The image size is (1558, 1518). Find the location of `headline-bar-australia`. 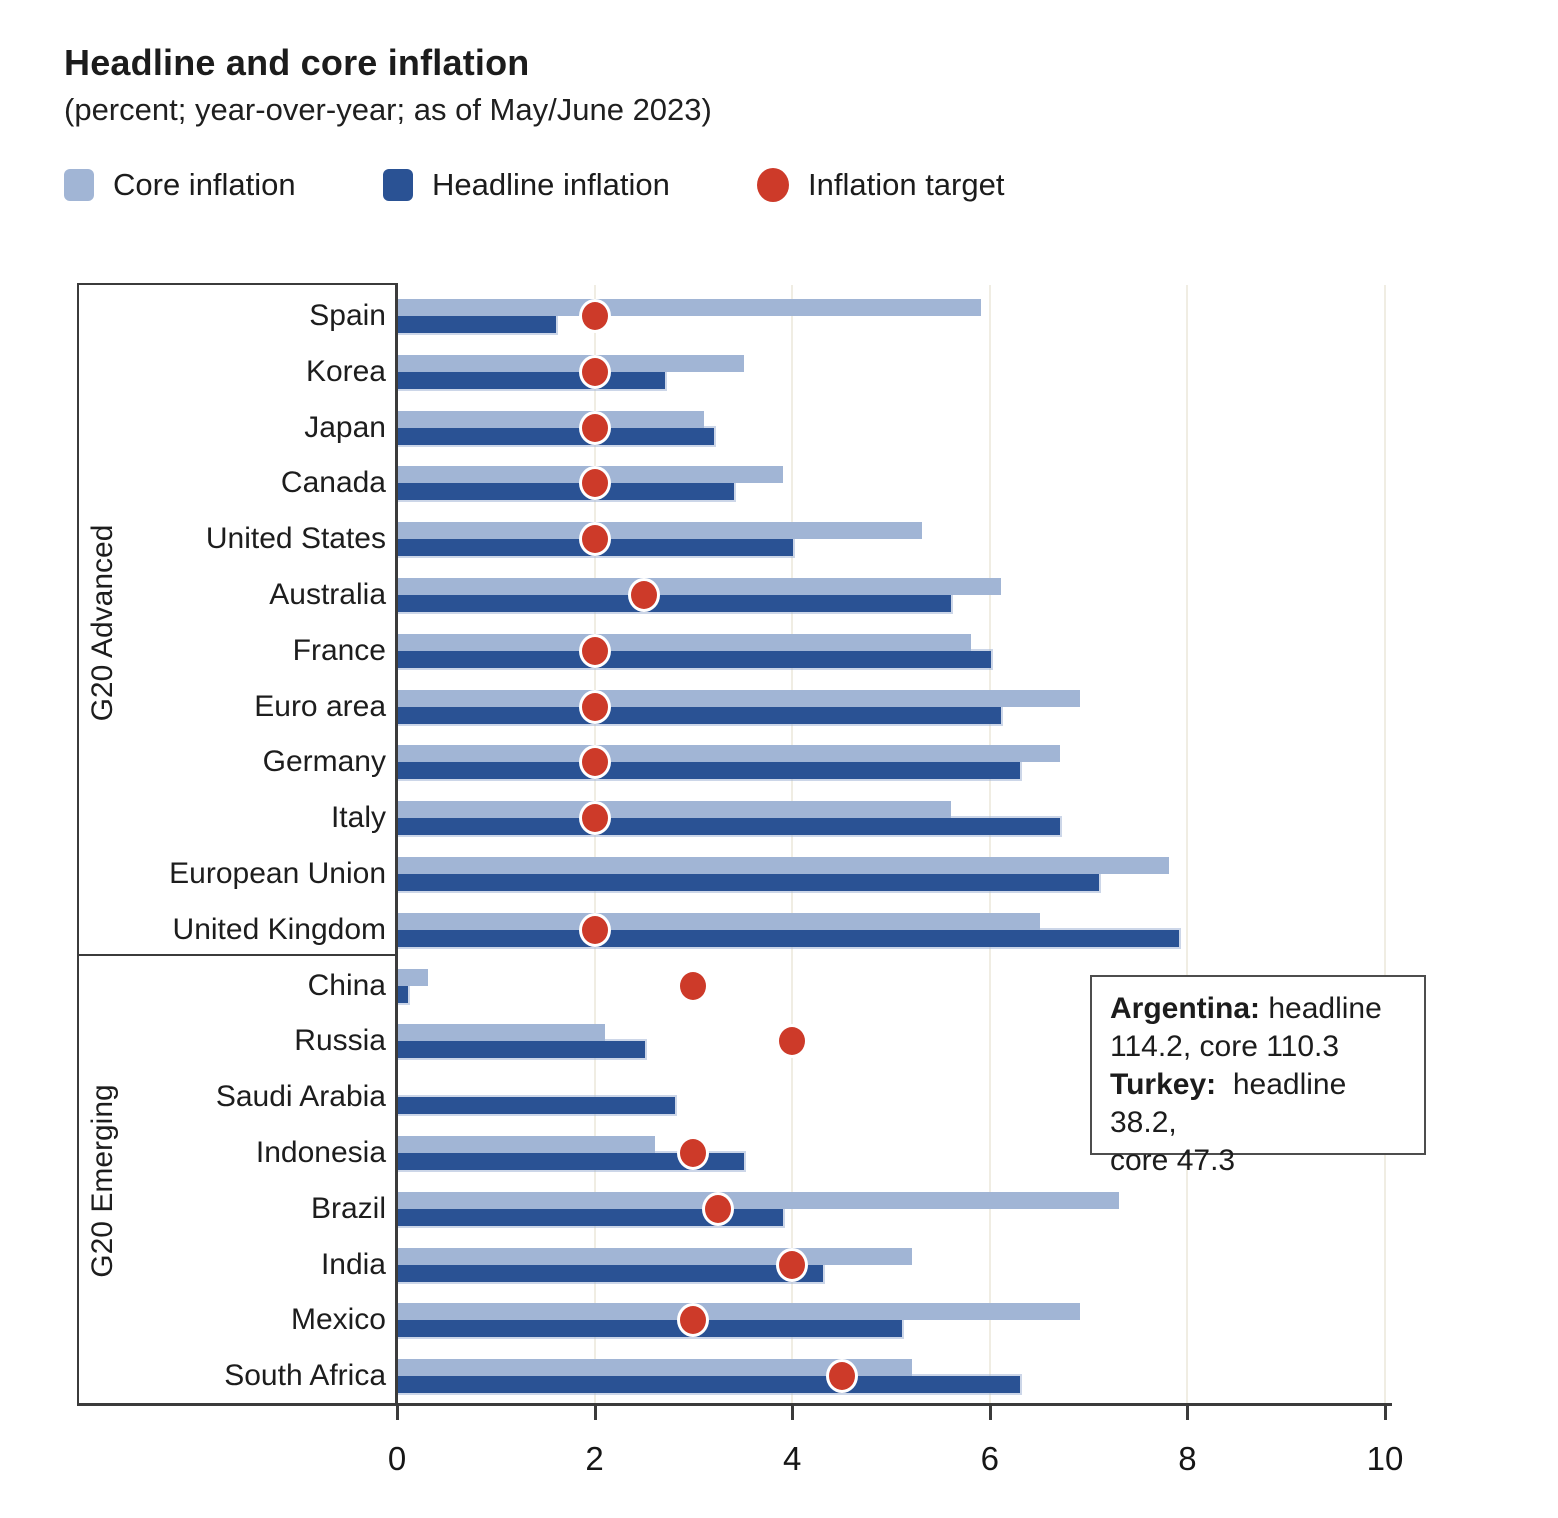

headline-bar-australia is located at coordinates (675, 603).